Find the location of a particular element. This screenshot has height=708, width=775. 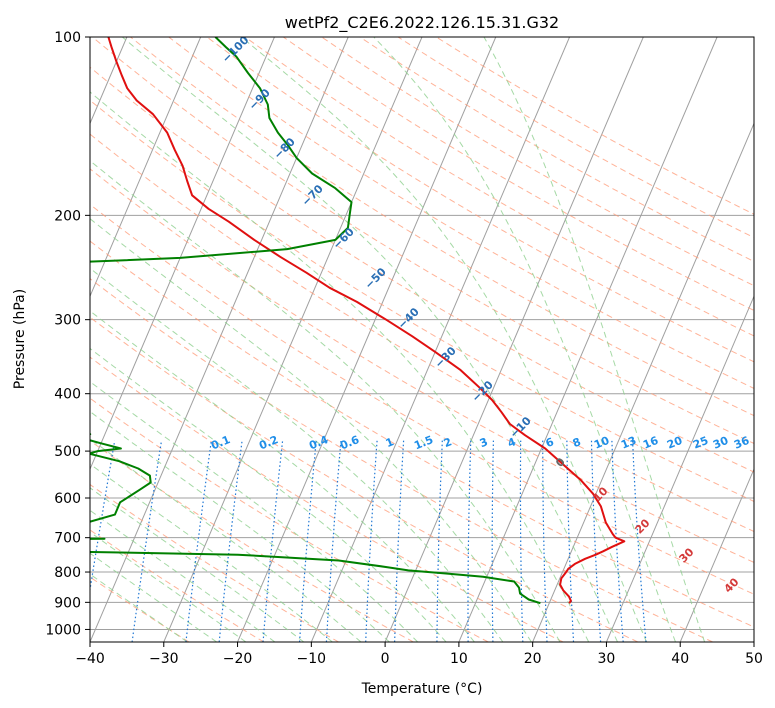

mixing-ratio-label: 36 is located at coordinates (741, 443).